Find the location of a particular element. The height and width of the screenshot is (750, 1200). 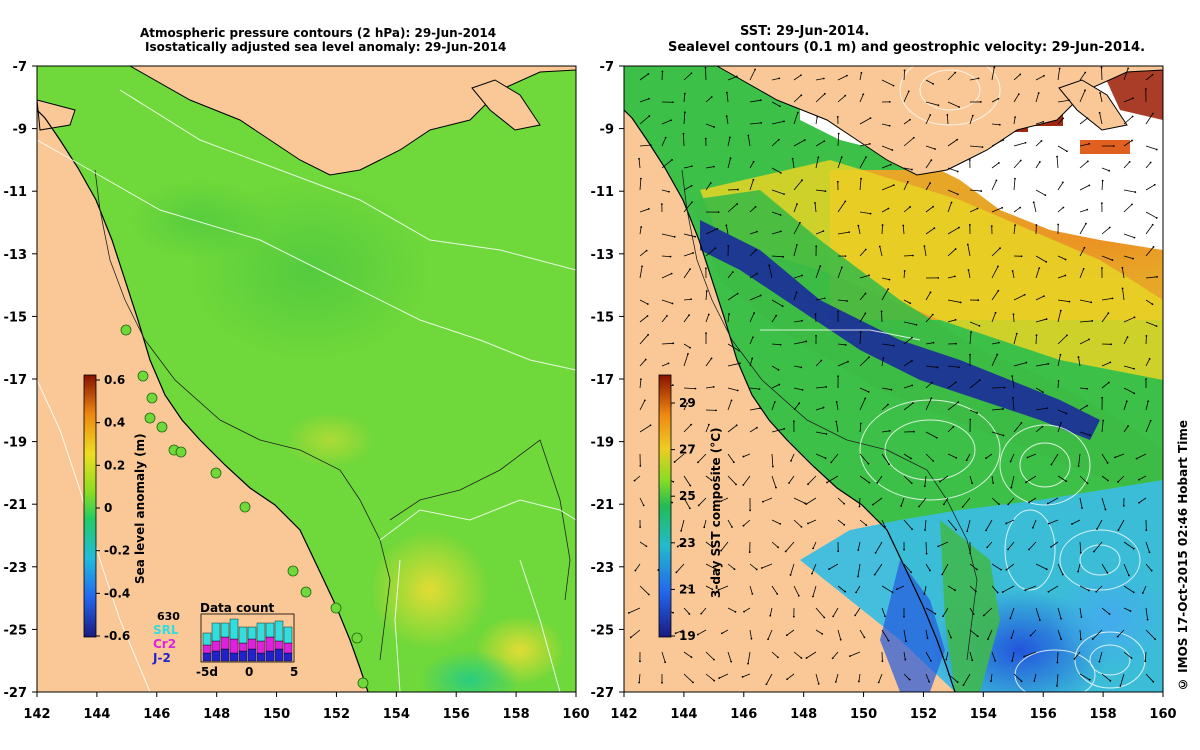

right-lat-tick--25: -25 is located at coordinates (603, 630).